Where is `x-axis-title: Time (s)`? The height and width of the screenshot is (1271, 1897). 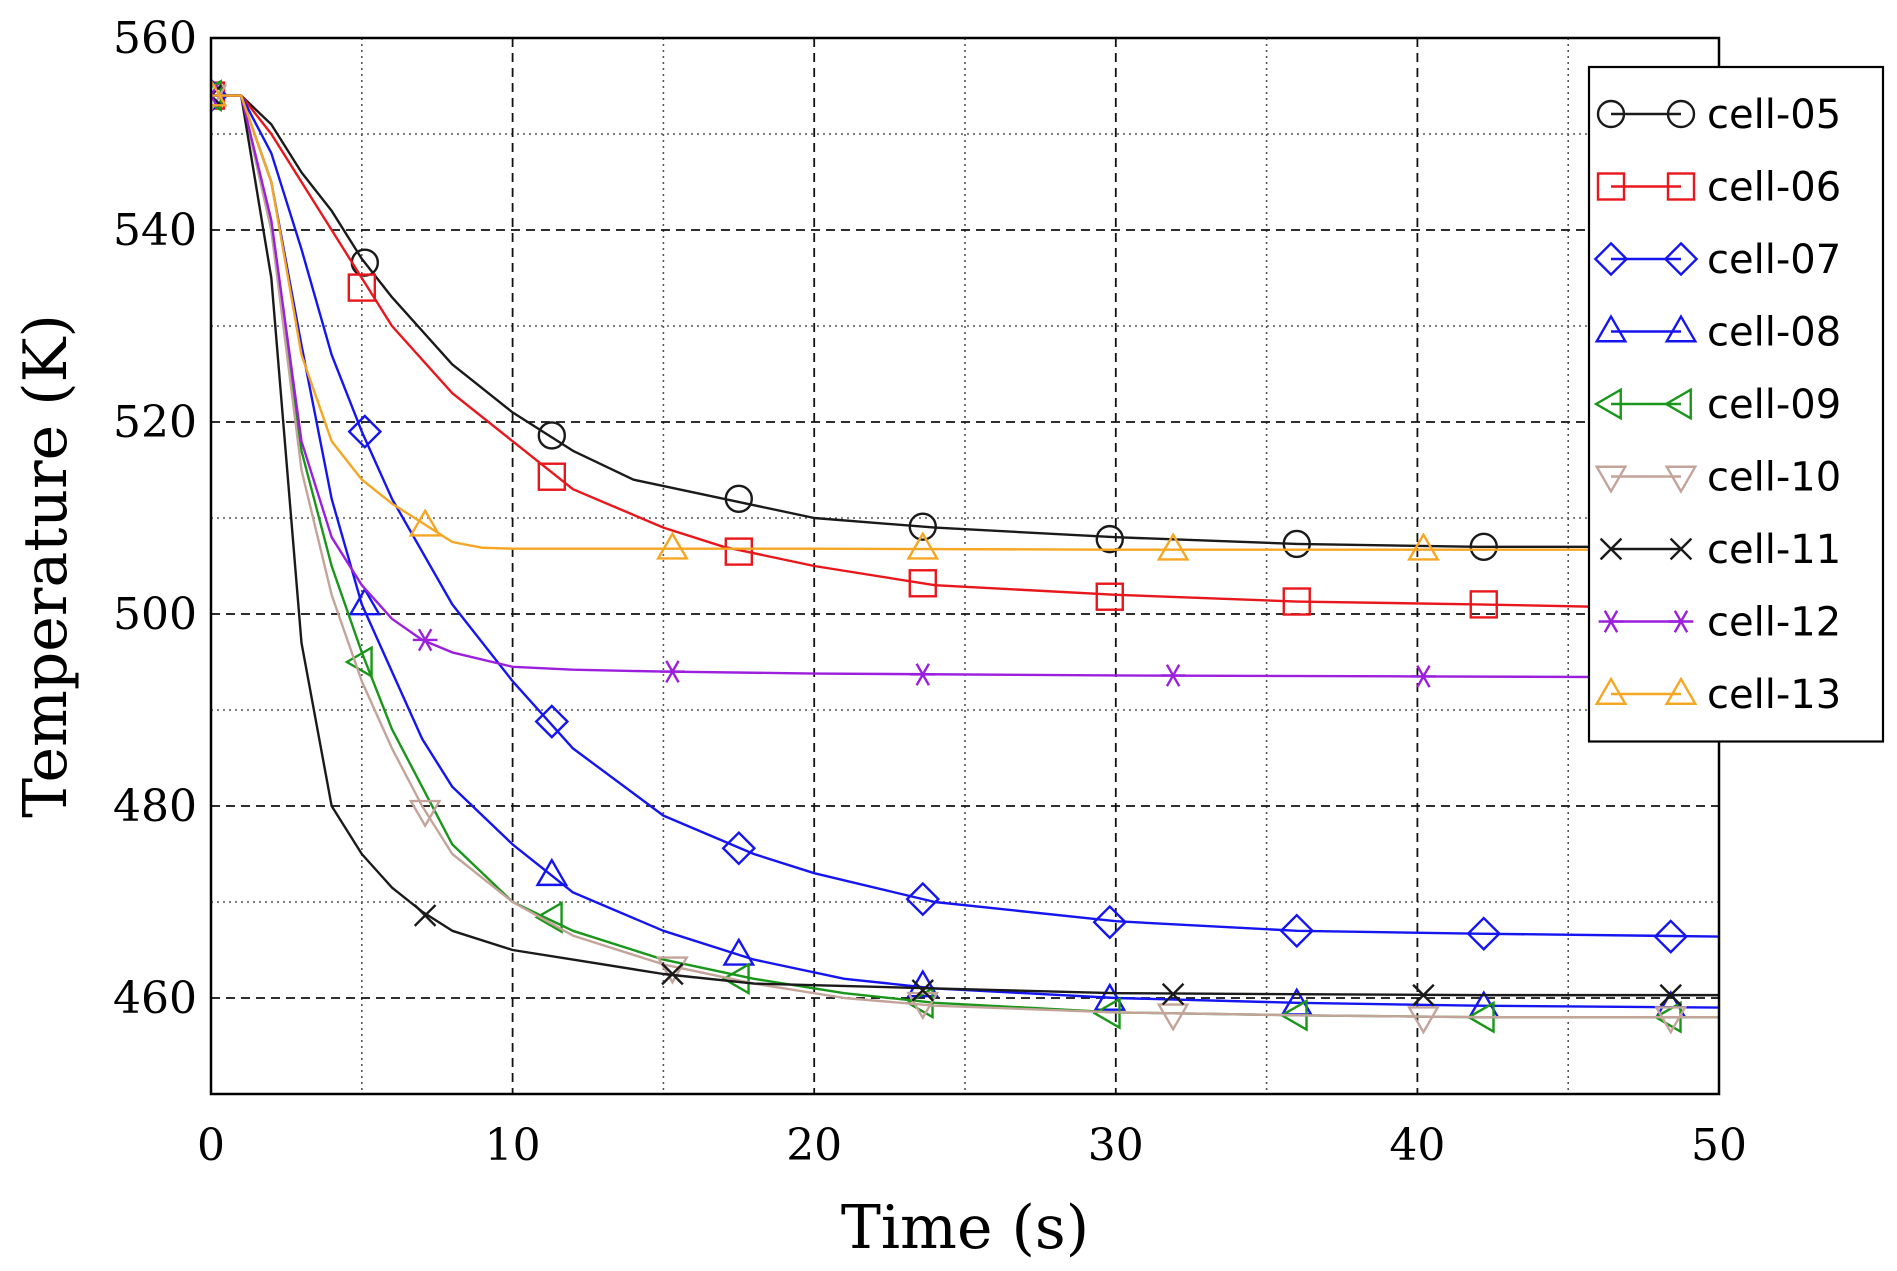 x-axis-title: Time (s) is located at coordinates (965, 1228).